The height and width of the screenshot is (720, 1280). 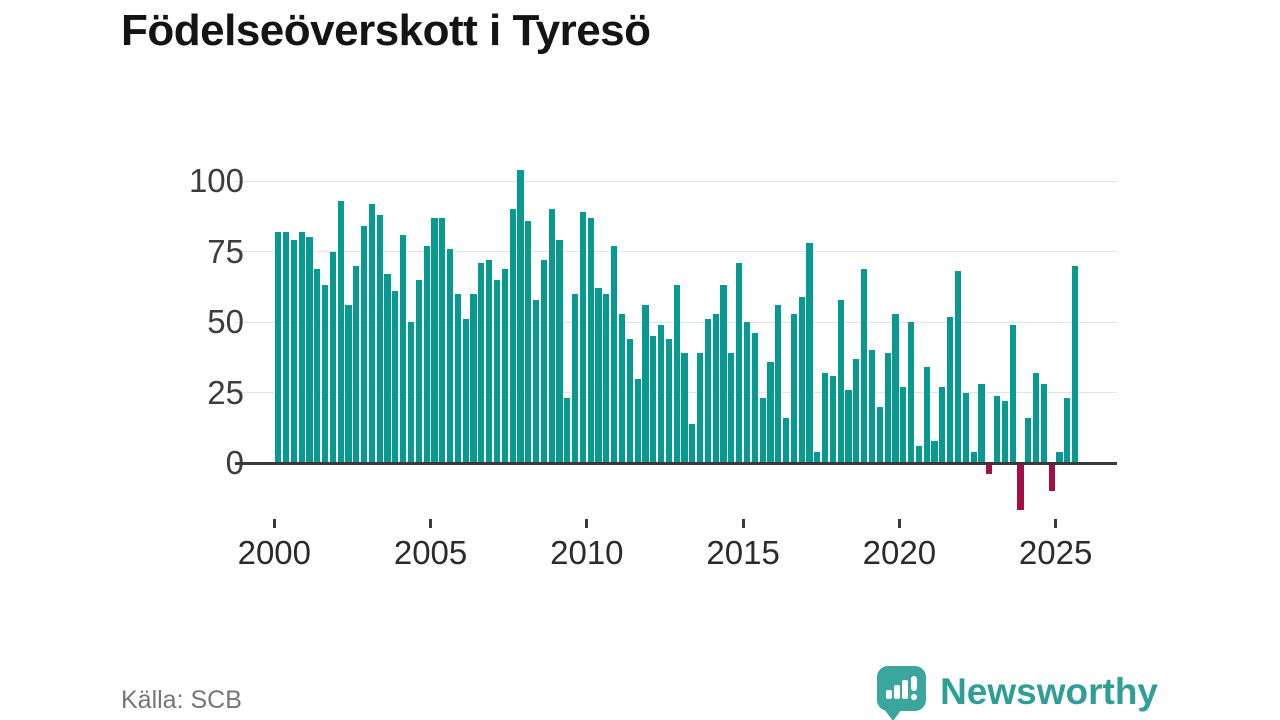 What do you see at coordinates (234, 463) in the screenshot?
I see `y-tick-label: 0` at bounding box center [234, 463].